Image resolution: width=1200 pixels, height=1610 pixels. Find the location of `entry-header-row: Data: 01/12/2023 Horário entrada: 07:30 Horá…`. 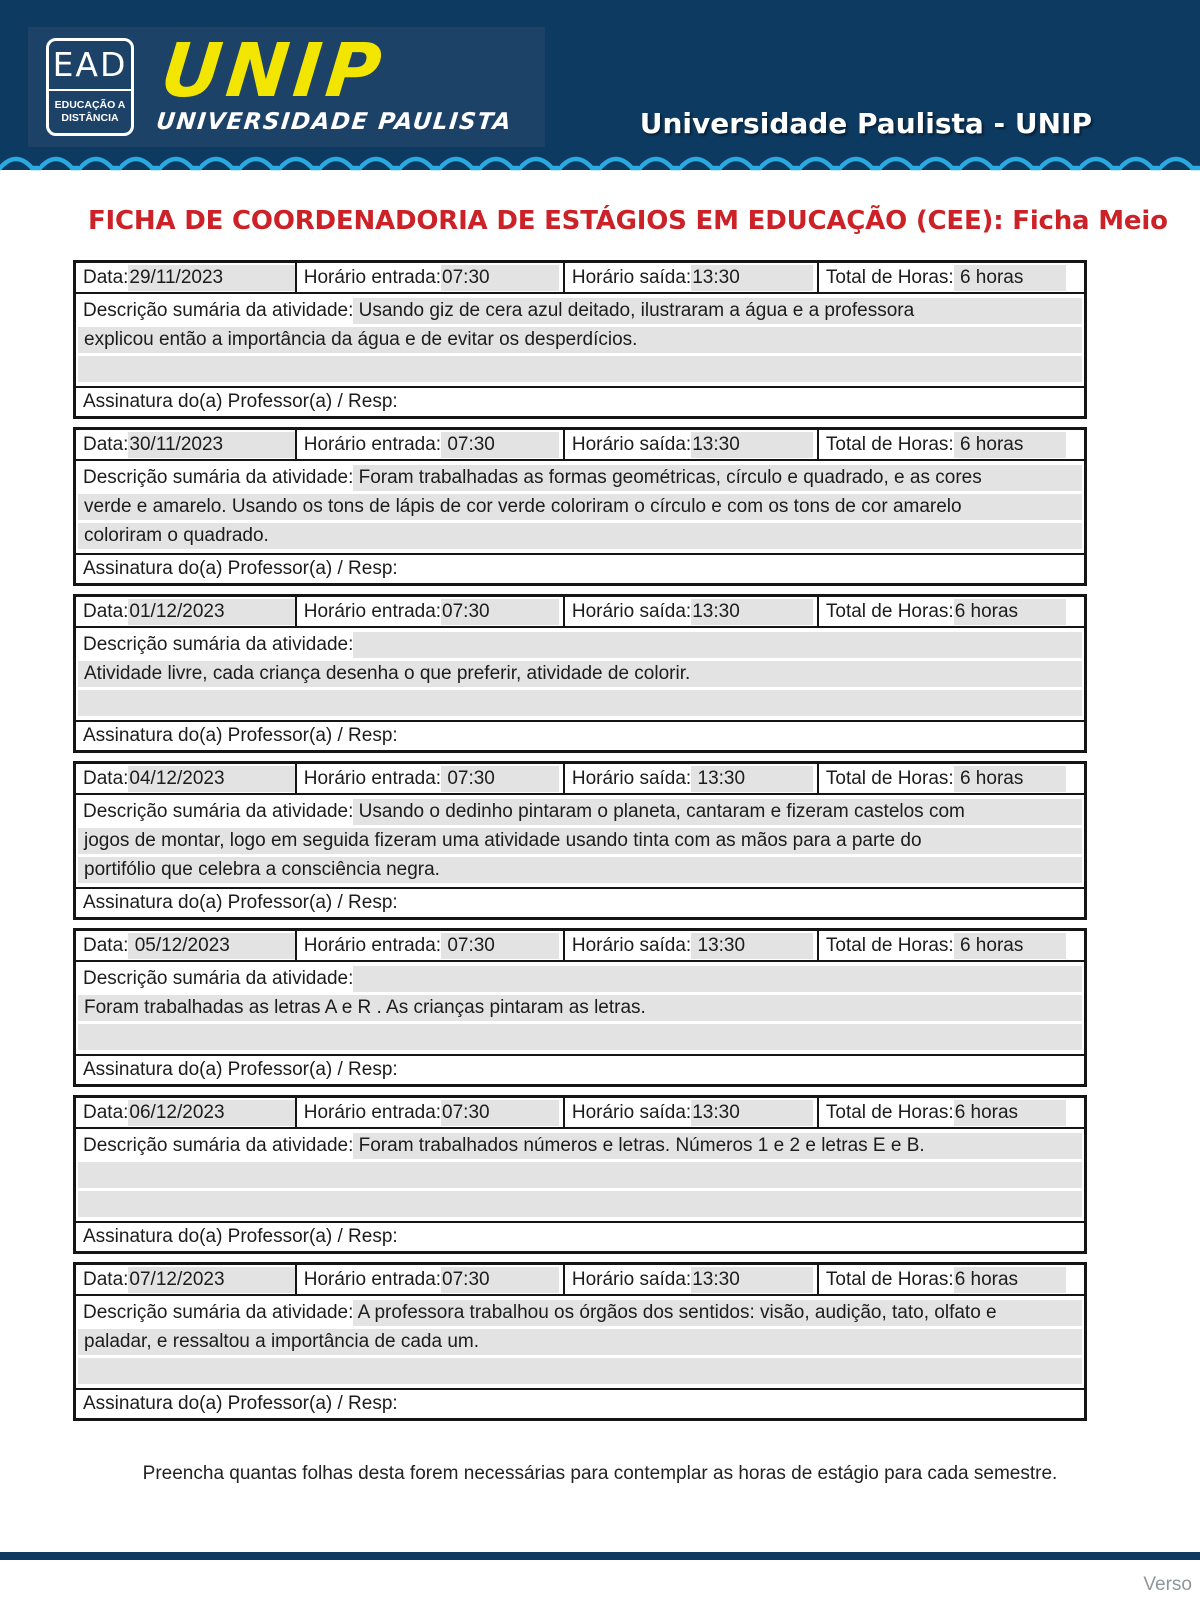

entry-header-row: Data: 01/12/2023 Horário entrada: 07:30 Horá… is located at coordinates (580, 612).